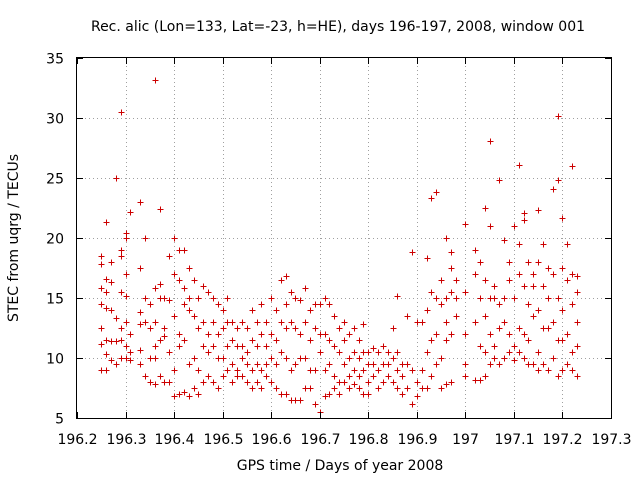 The image size is (640, 480). What do you see at coordinates (55, 180) in the screenshot?
I see `y-tick-label: 25` at bounding box center [55, 180].